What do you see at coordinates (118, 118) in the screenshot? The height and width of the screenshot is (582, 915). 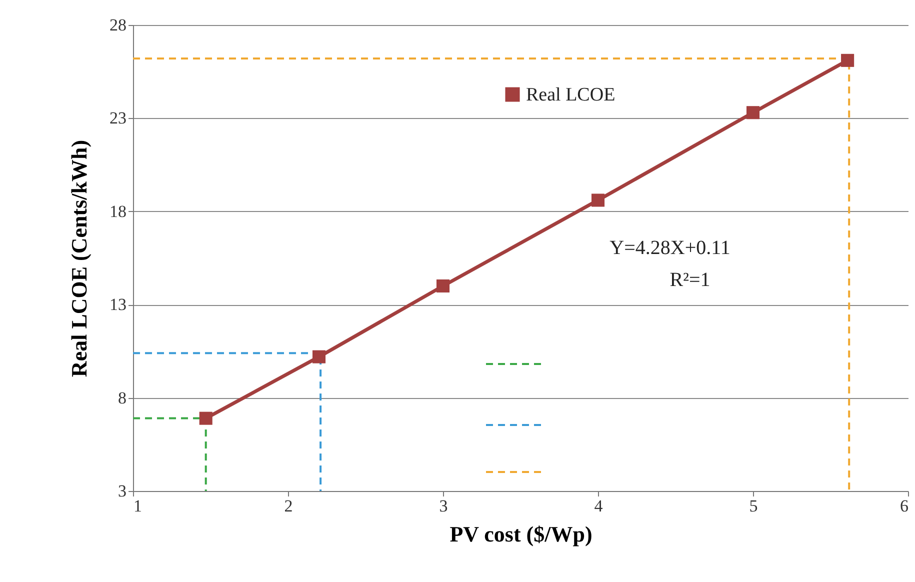 I see `y-tick-label: 23` at bounding box center [118, 118].